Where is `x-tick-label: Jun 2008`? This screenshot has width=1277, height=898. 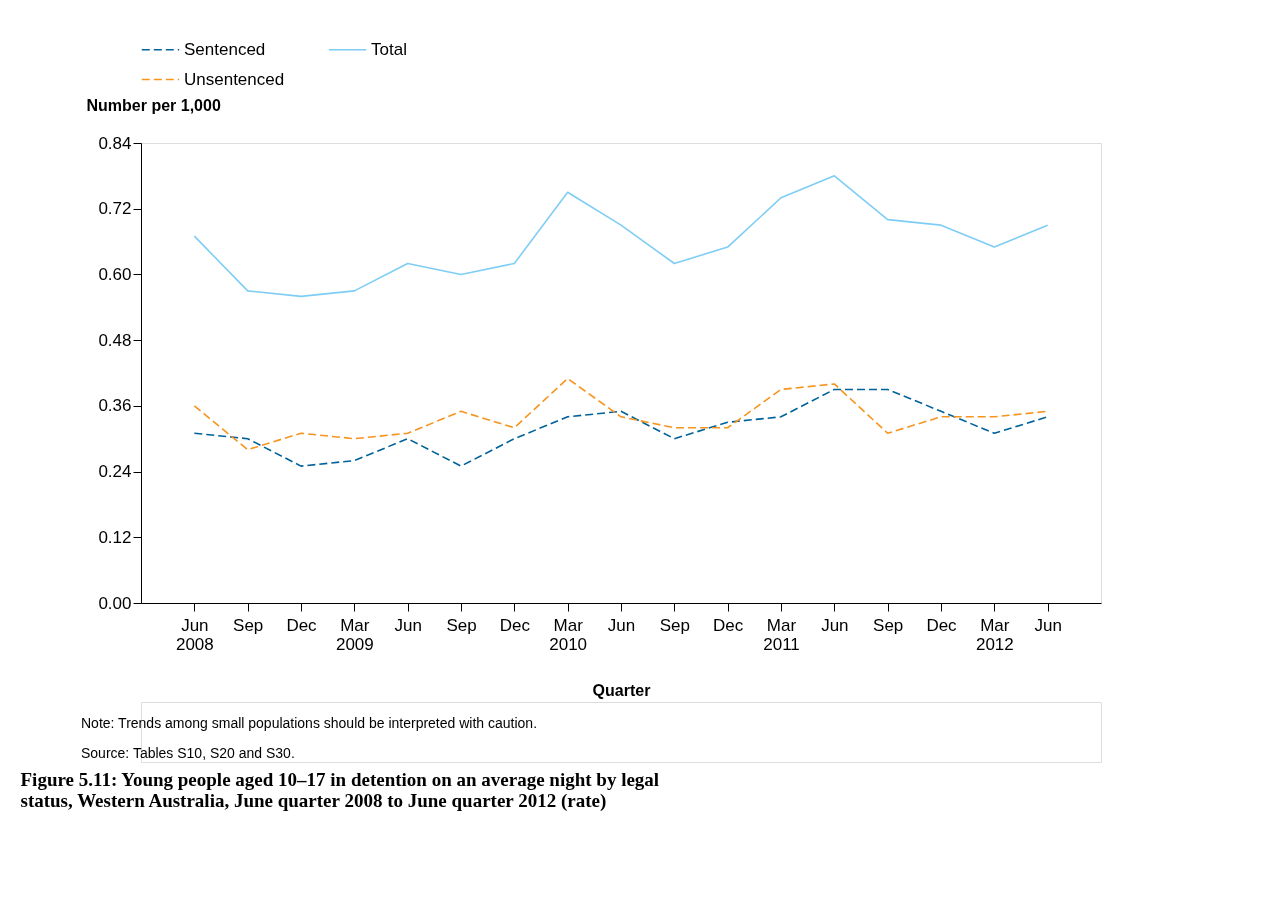 x-tick-label: Jun 2008 is located at coordinates (194, 634).